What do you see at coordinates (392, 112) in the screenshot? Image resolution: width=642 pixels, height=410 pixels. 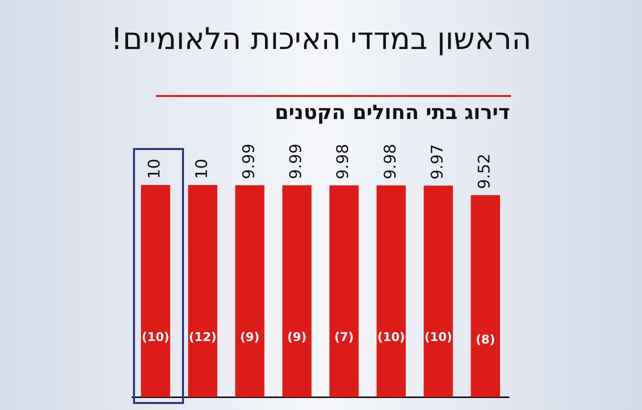 I see `chart-title: דירוג בתי החולים הקטנים` at bounding box center [392, 112].